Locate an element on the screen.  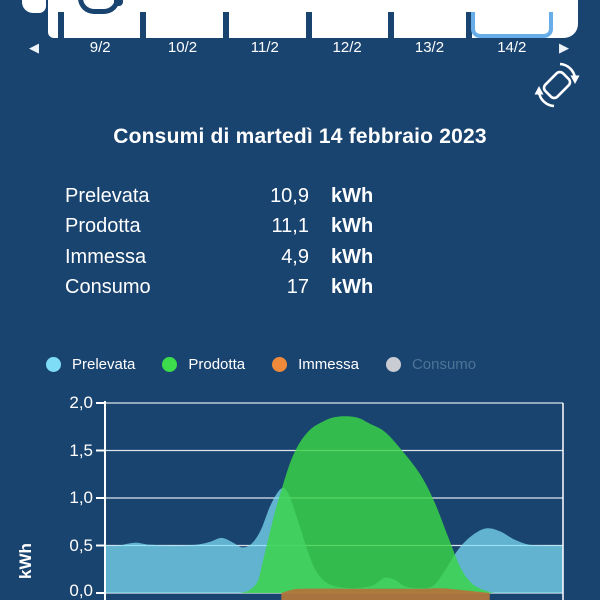
summary-label: Prelevata is located at coordinates (107, 195).